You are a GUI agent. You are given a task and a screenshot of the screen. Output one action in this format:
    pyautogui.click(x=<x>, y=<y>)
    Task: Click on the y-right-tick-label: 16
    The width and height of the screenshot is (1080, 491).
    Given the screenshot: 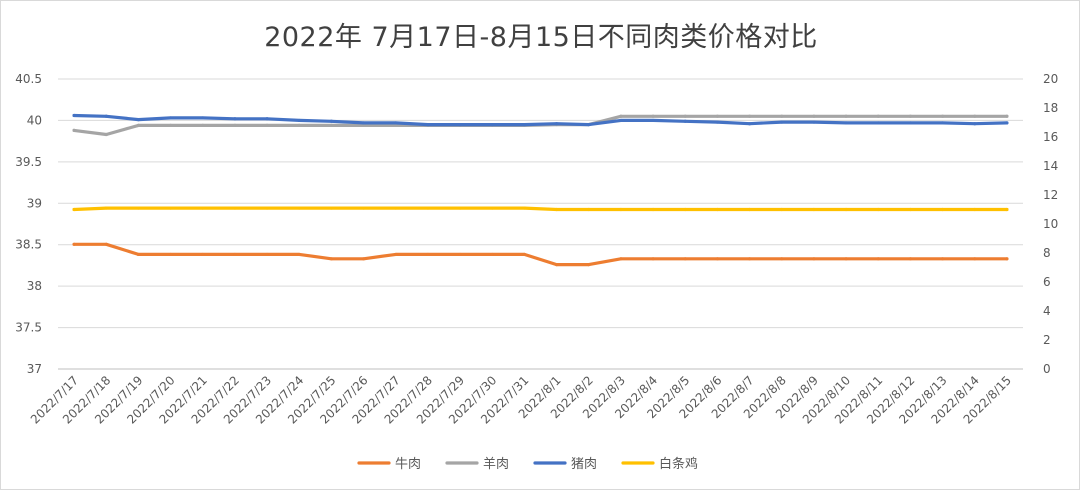 What is the action you would take?
    pyautogui.click(x=1050, y=137)
    